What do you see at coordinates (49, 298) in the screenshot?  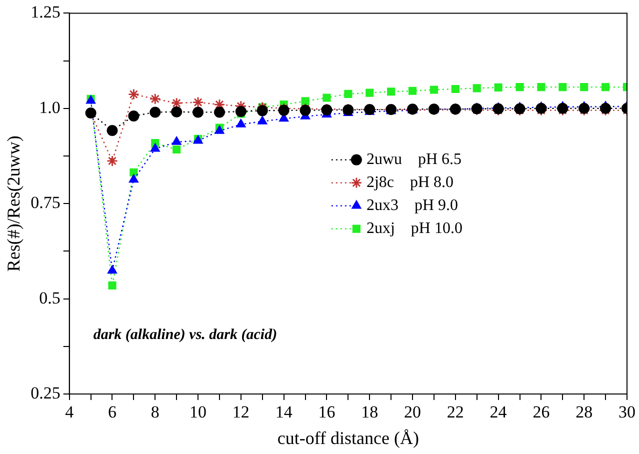 I see `y-tick-label: 0.5` at bounding box center [49, 298].